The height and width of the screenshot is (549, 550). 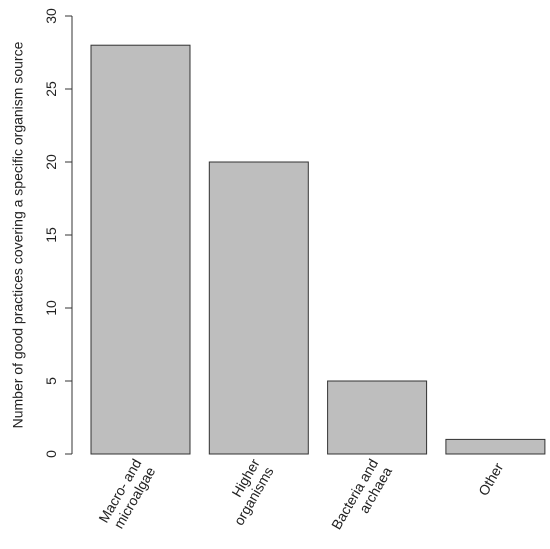 I want to click on y-tick-label: 20, so click(x=51, y=162).